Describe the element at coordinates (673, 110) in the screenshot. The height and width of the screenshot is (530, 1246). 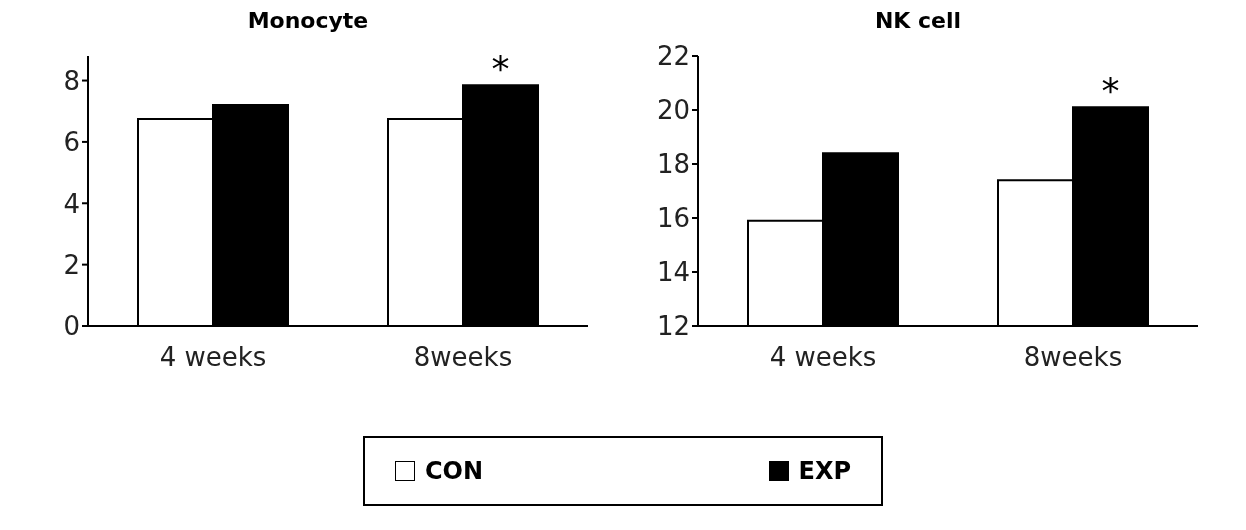
I see `y-tick-label: 20` at that location.